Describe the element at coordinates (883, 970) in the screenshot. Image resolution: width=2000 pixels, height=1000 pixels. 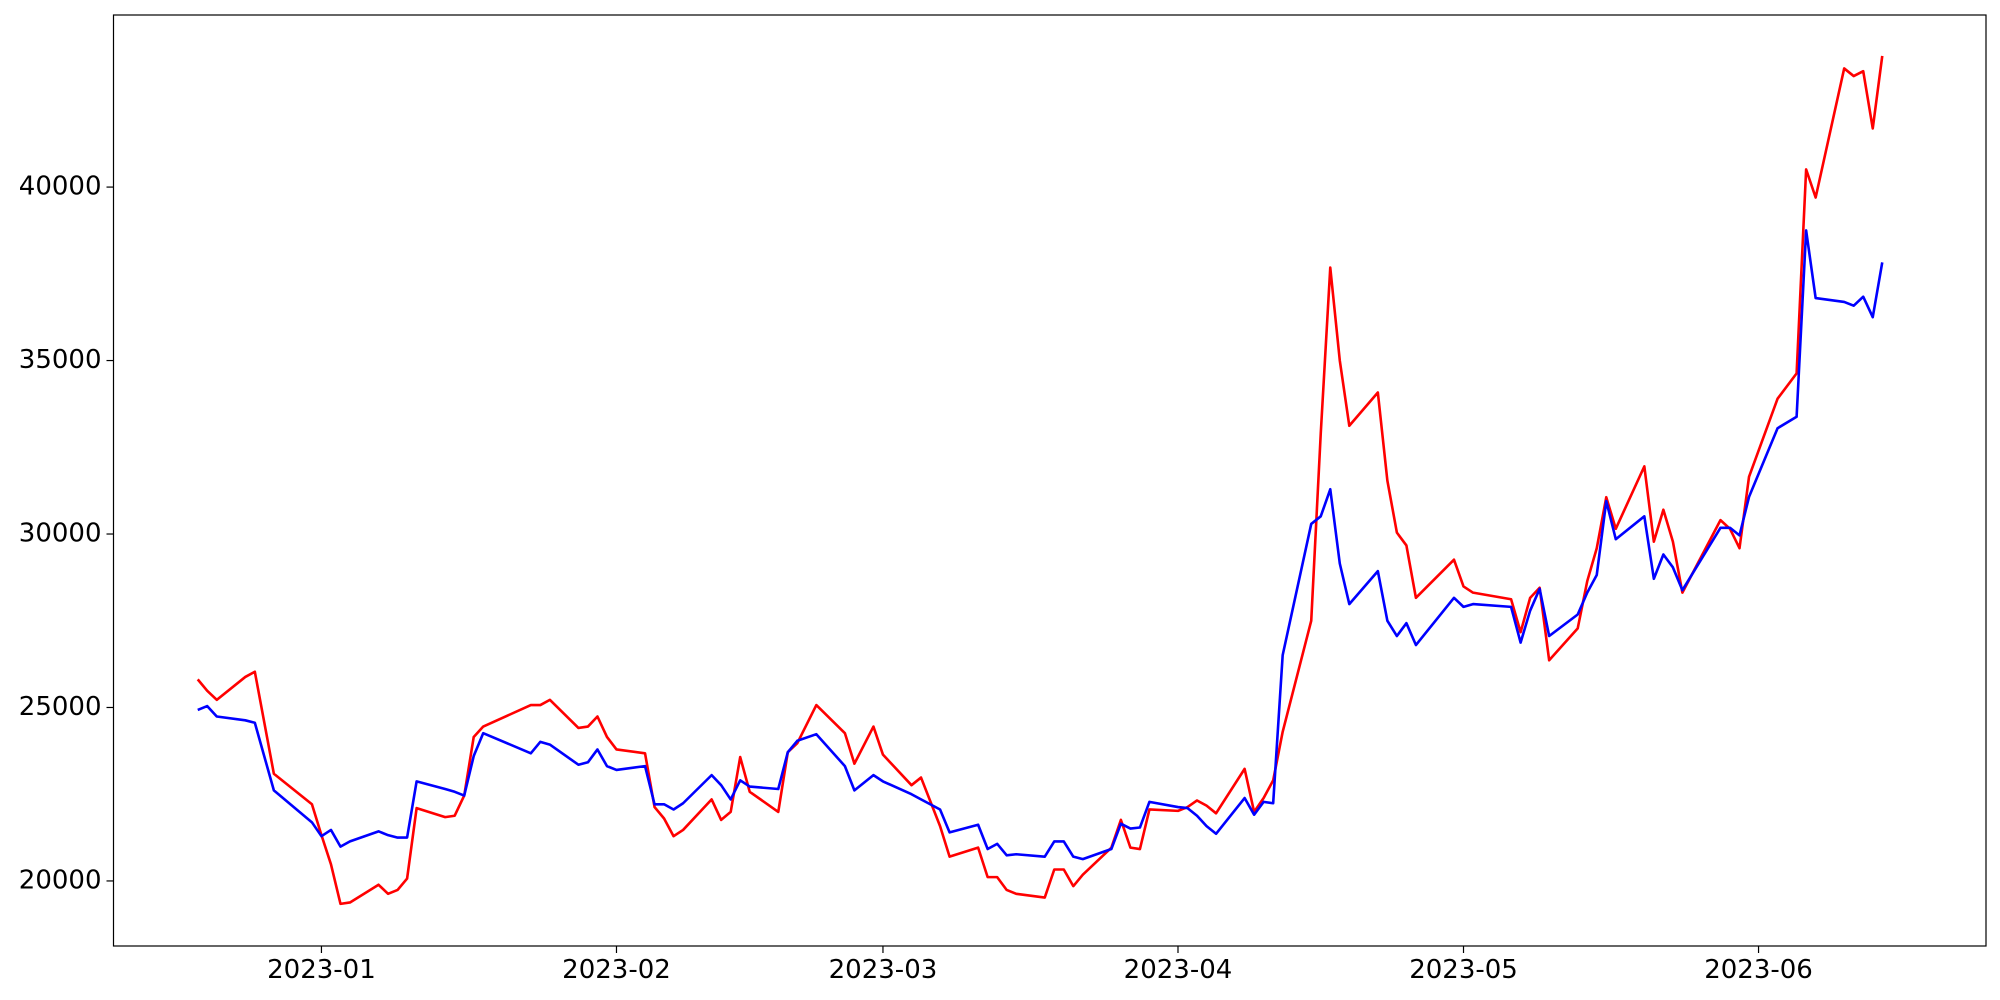
I see `x-tick-label: 2023-03` at that location.